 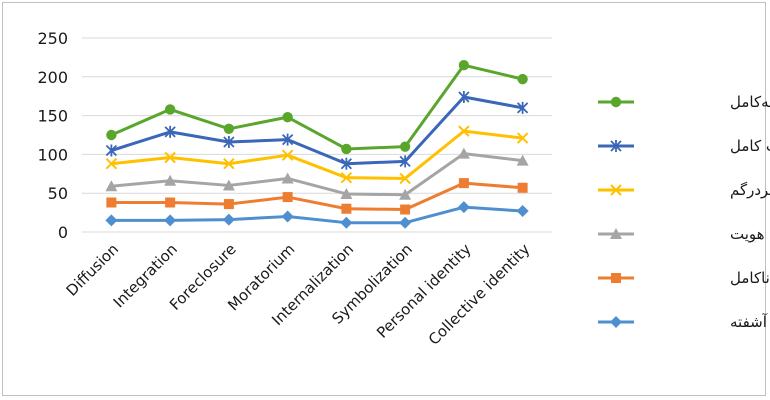 What do you see at coordinates (750, 146) in the screenshot?
I see `legend-label: هویت کامل` at bounding box center [750, 146].